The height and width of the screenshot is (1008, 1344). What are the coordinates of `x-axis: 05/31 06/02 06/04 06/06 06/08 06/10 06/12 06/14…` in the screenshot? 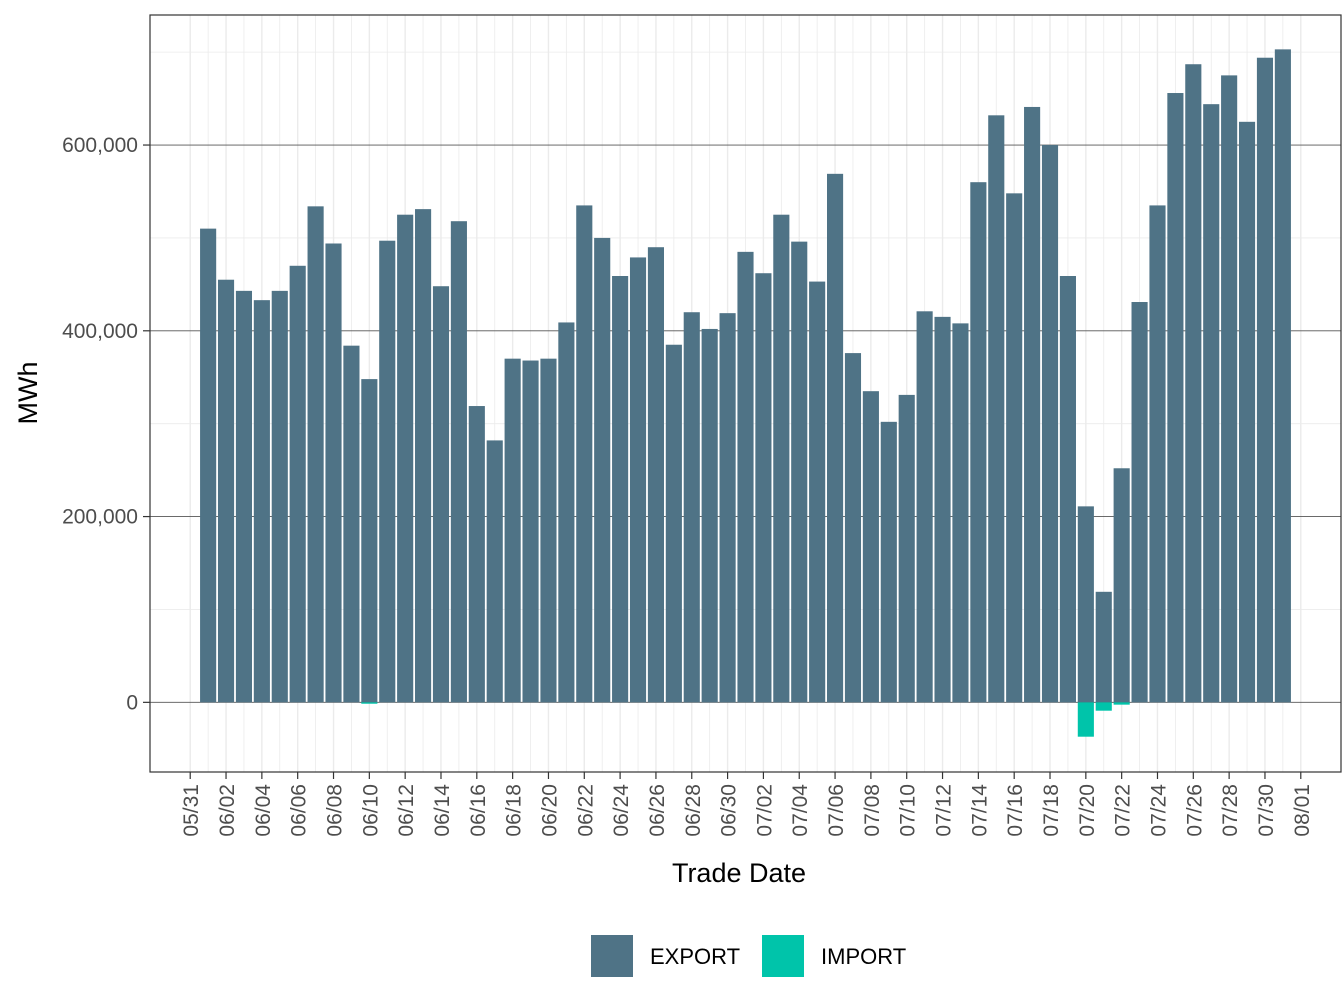 It's located at (747, 804).